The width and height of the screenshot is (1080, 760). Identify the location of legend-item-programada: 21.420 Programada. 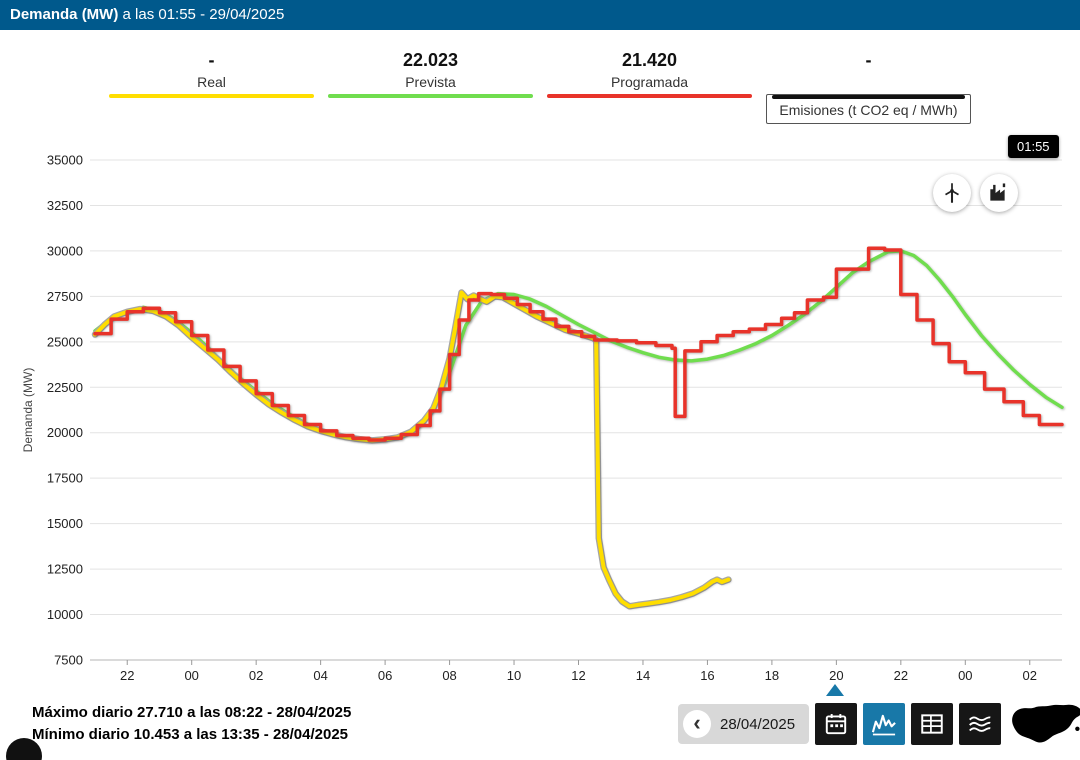
(649, 73).